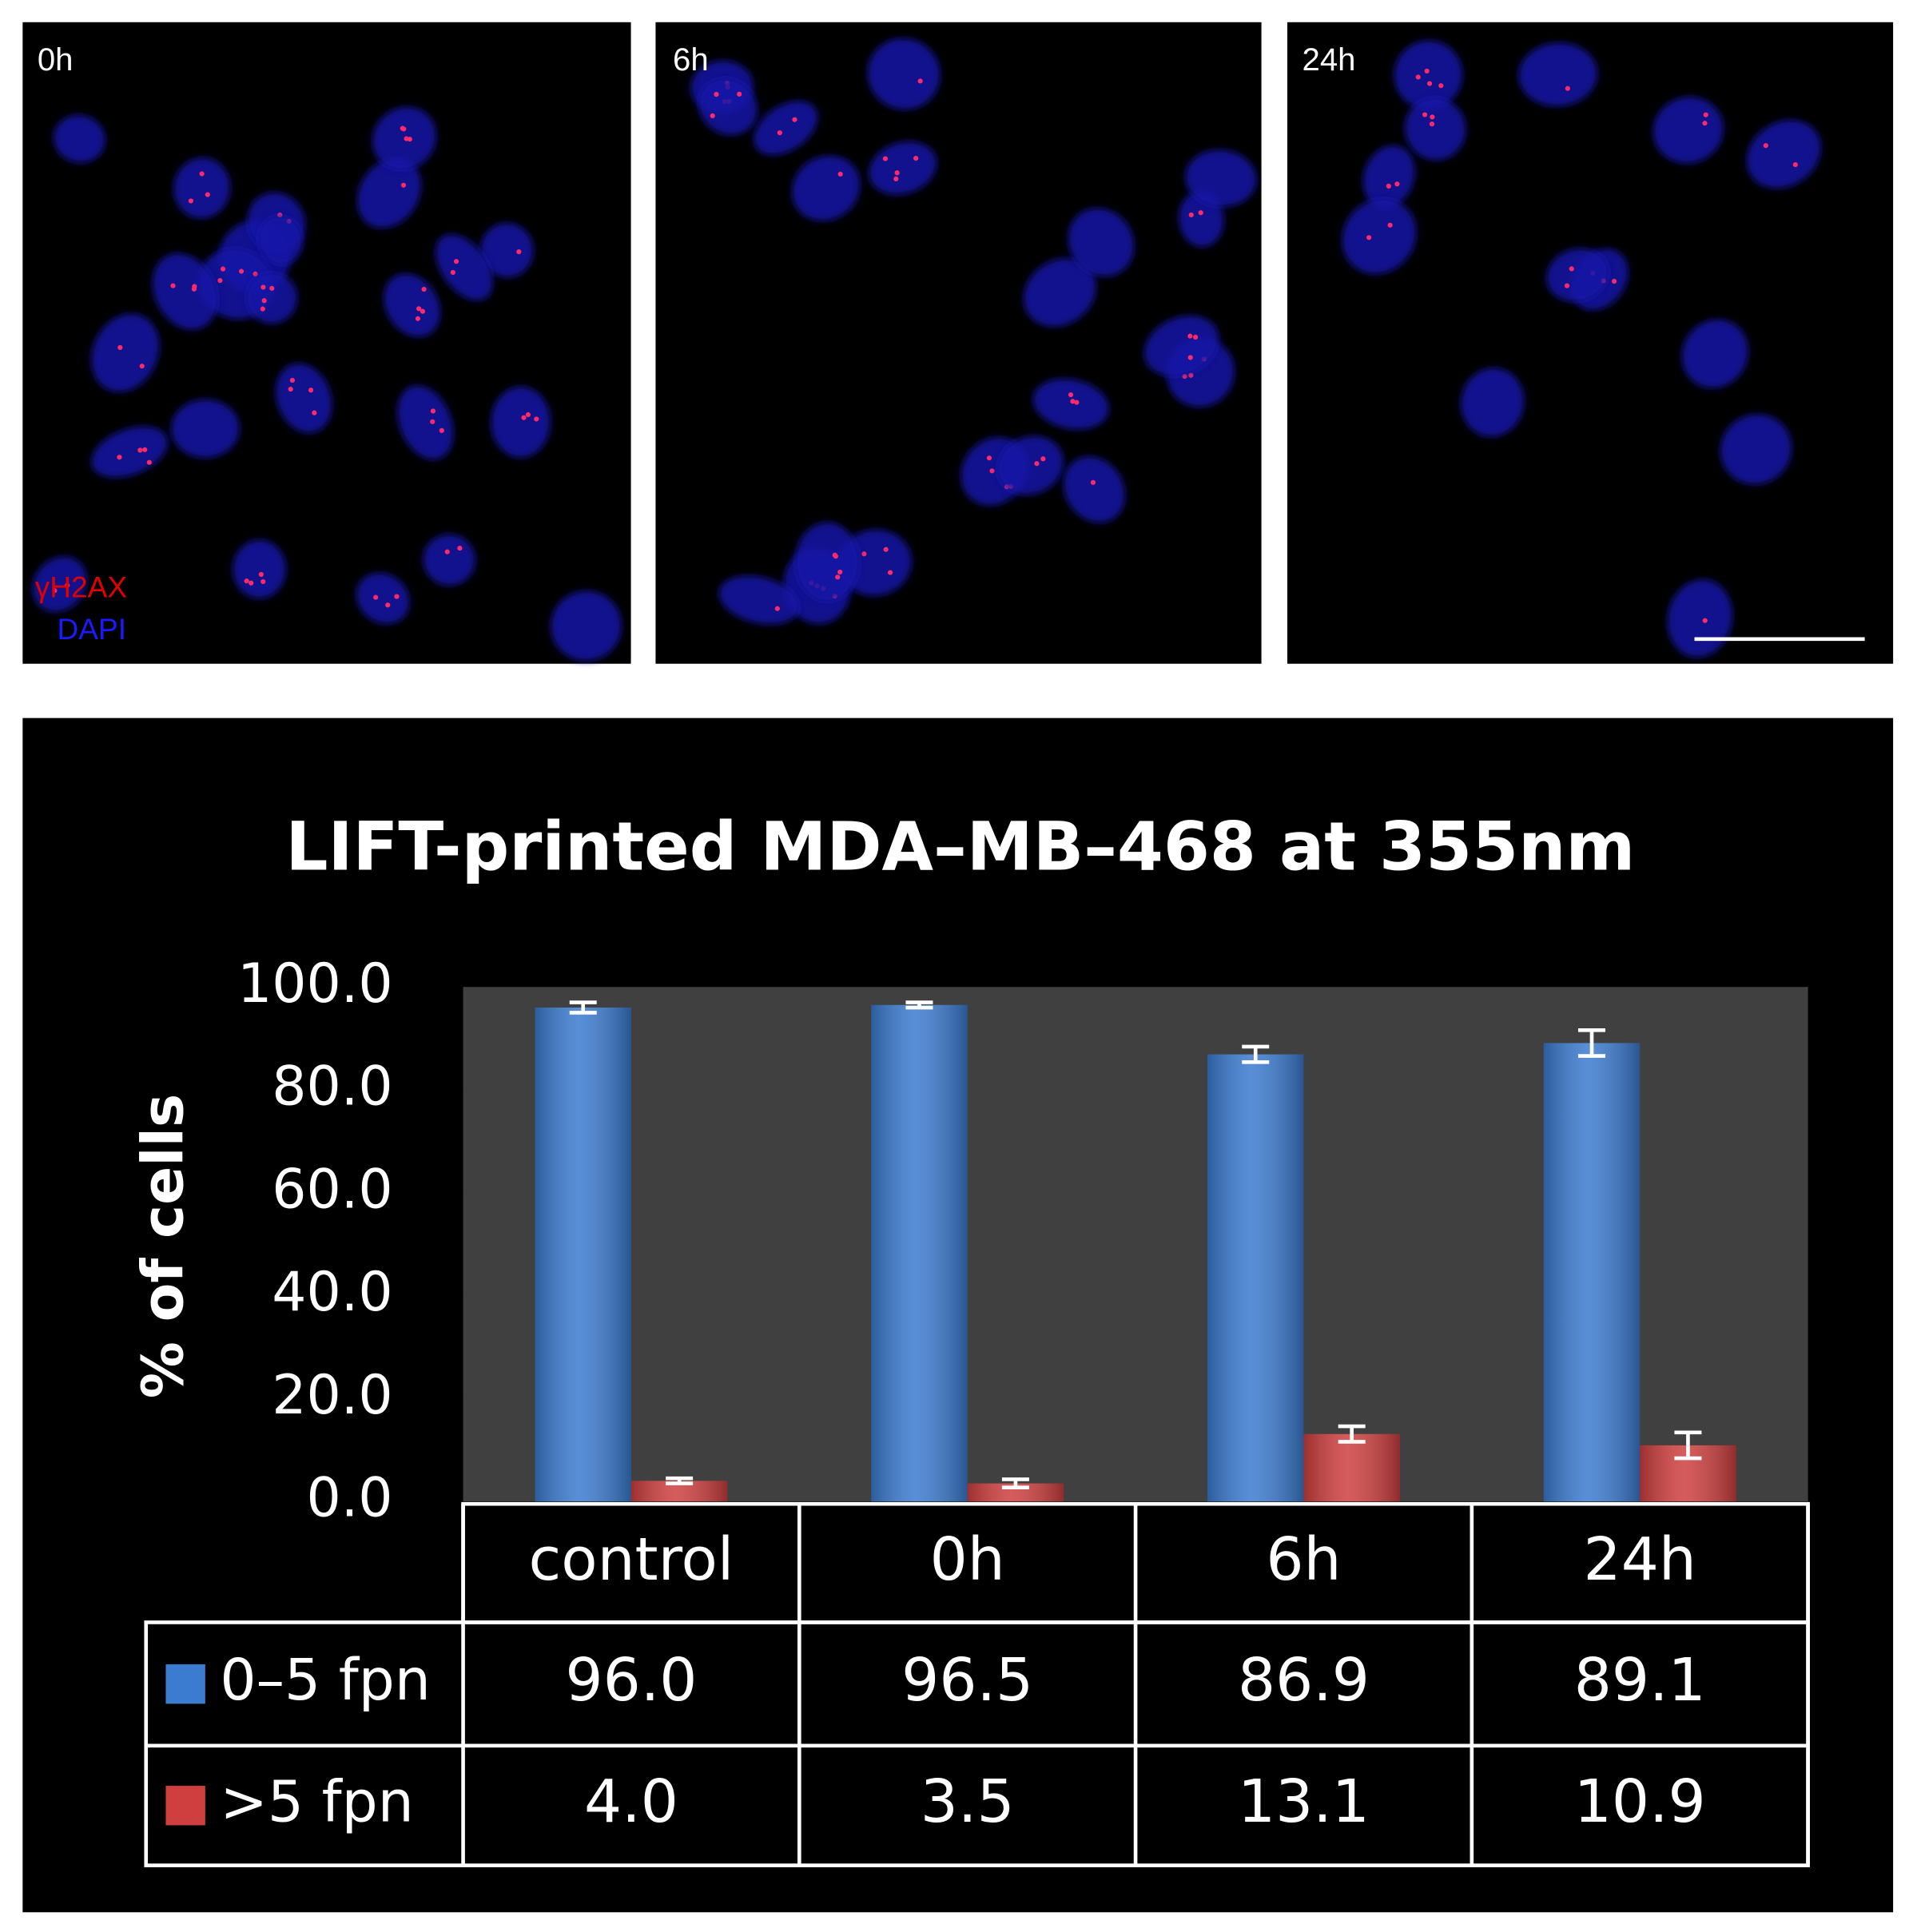  Describe the element at coordinates (1640, 1680) in the screenshot. I see `table-value: 89.1` at that location.